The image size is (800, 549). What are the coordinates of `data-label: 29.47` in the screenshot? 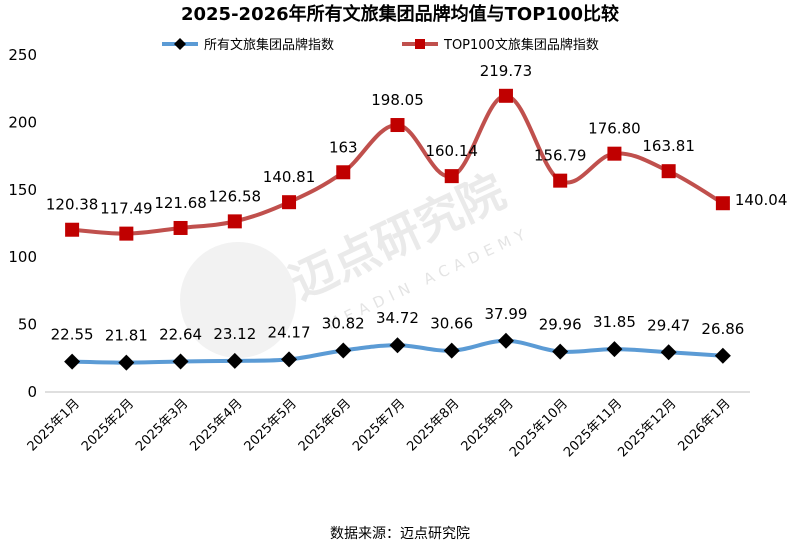 It's located at (668, 325).